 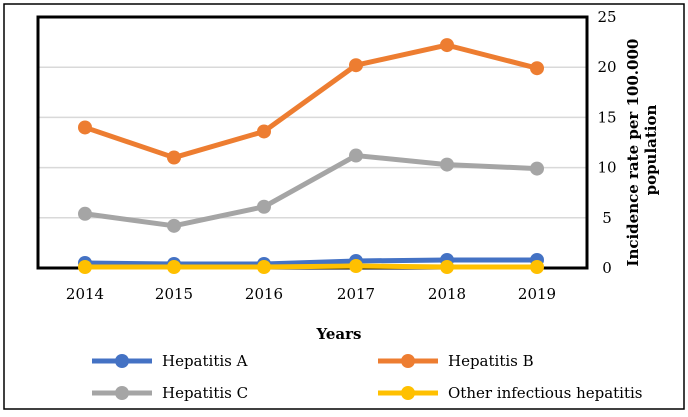 I want to click on x-tick-label: 2018, so click(x=447, y=294).